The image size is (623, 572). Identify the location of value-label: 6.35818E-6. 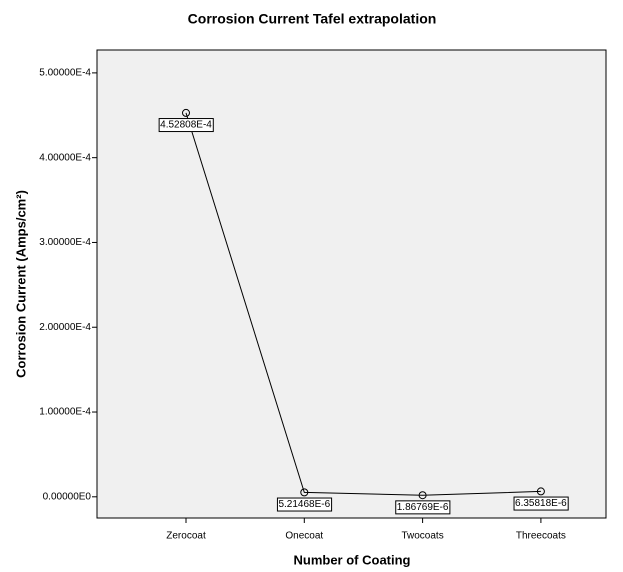
(541, 503).